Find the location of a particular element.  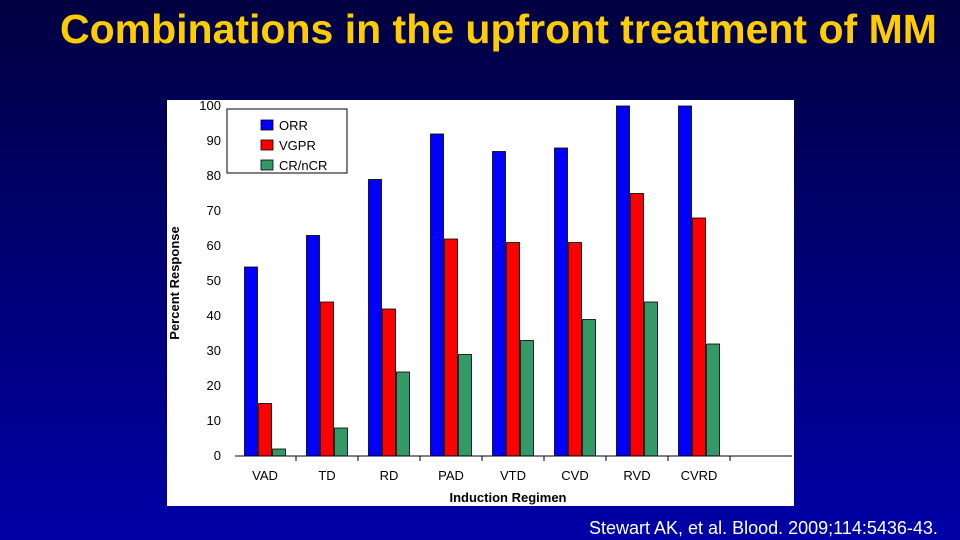

legend-box is located at coordinates (287, 141).